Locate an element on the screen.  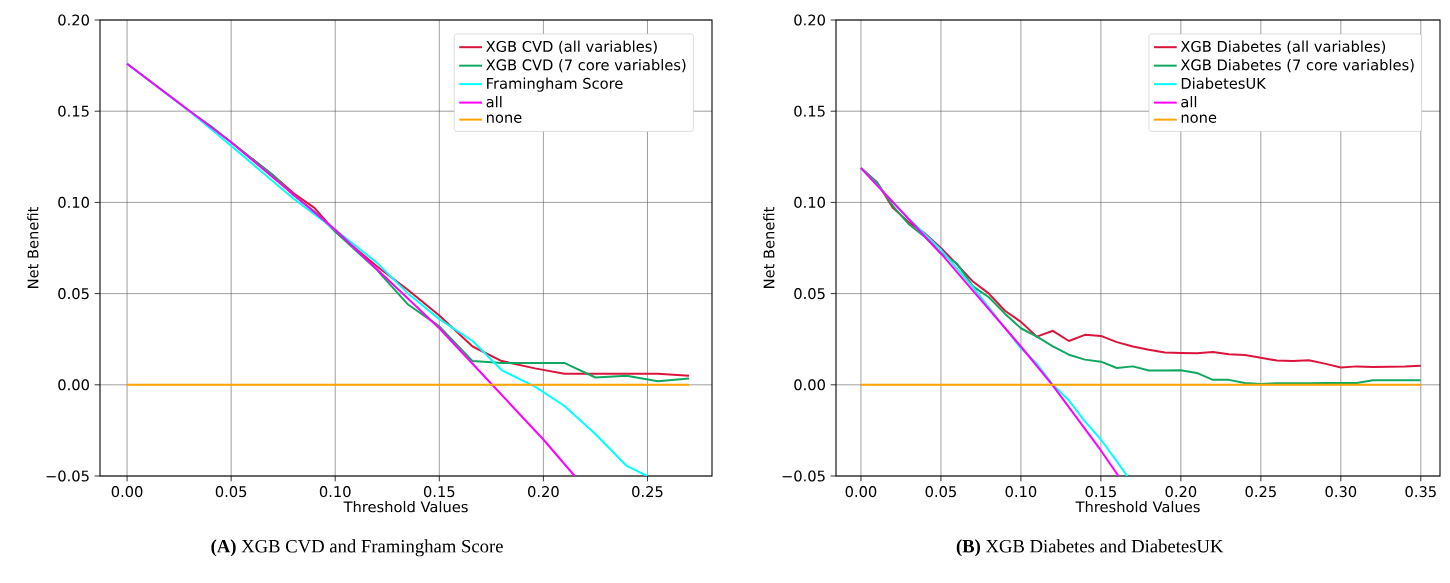
legend-label: DiabetesUK is located at coordinates (1224, 83).